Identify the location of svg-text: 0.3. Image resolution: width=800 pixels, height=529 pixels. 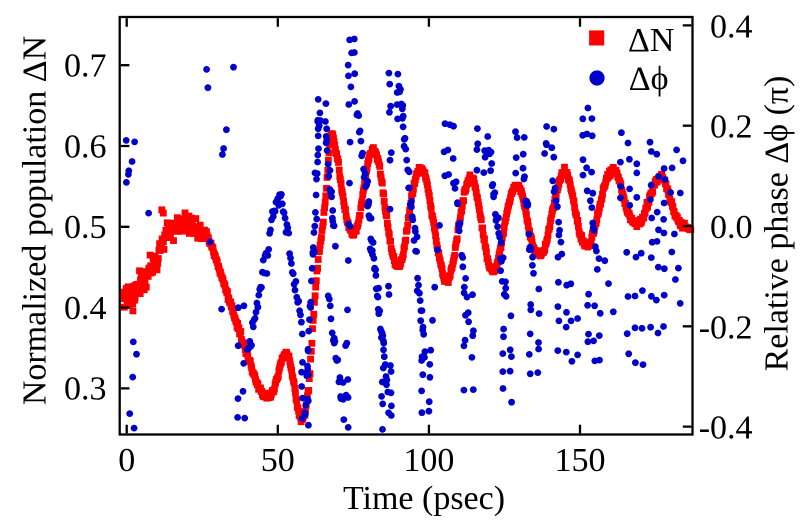
(85, 389).